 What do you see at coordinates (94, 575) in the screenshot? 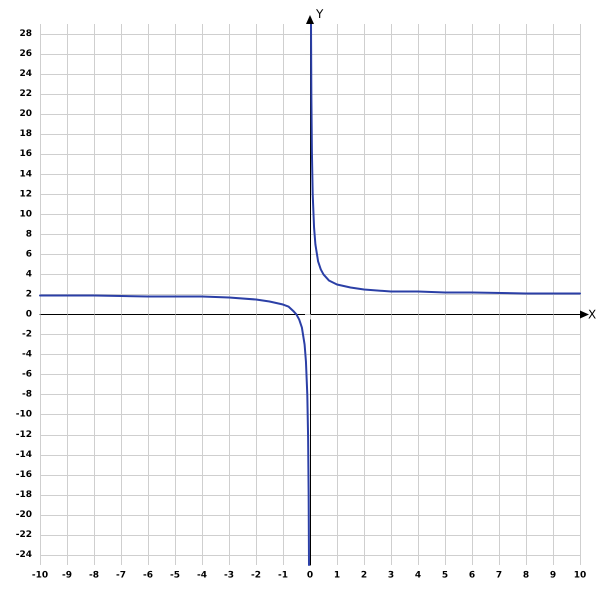
I see `x-tick-label: -8` at bounding box center [94, 575].